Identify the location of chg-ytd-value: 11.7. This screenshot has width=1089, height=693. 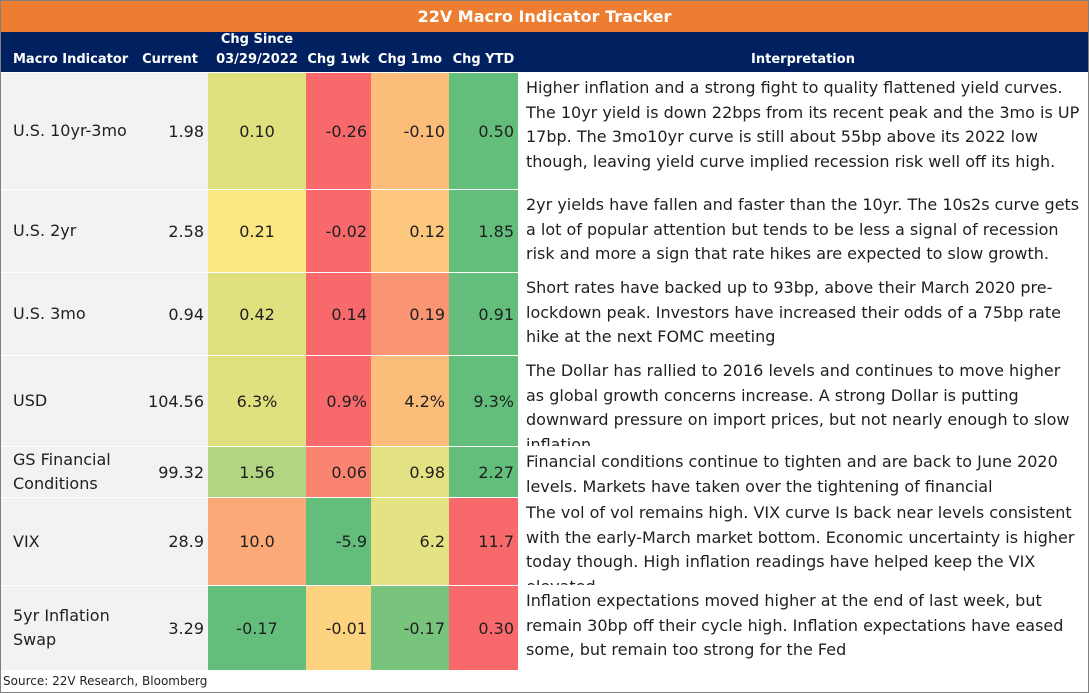
(483, 541).